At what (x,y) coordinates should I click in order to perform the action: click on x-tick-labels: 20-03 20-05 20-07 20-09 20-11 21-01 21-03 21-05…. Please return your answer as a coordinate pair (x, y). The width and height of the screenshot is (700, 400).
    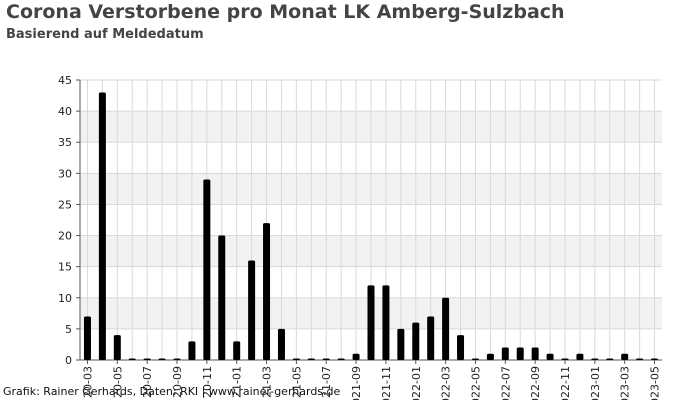
    Looking at the image, I should click on (371, 383).